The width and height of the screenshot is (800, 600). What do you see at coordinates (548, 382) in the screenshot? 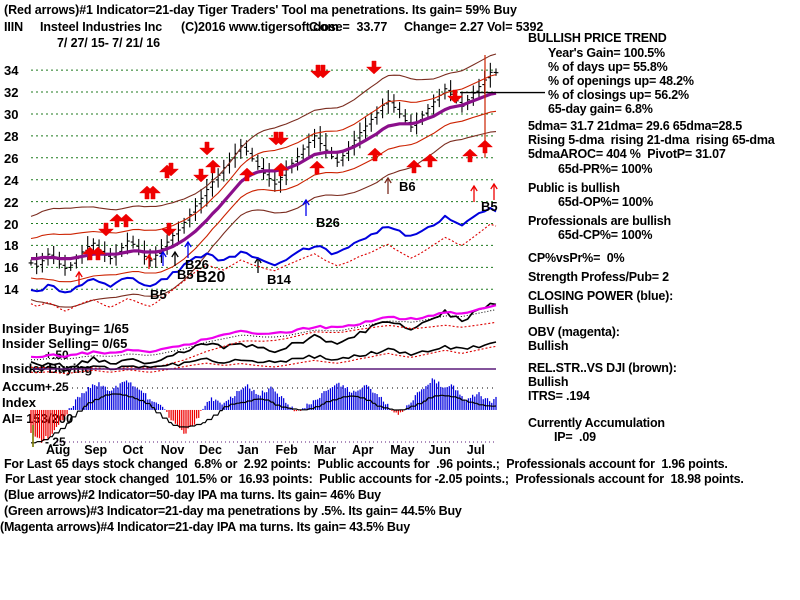
I see `panel-relstr-value: Bullish` at bounding box center [548, 382].